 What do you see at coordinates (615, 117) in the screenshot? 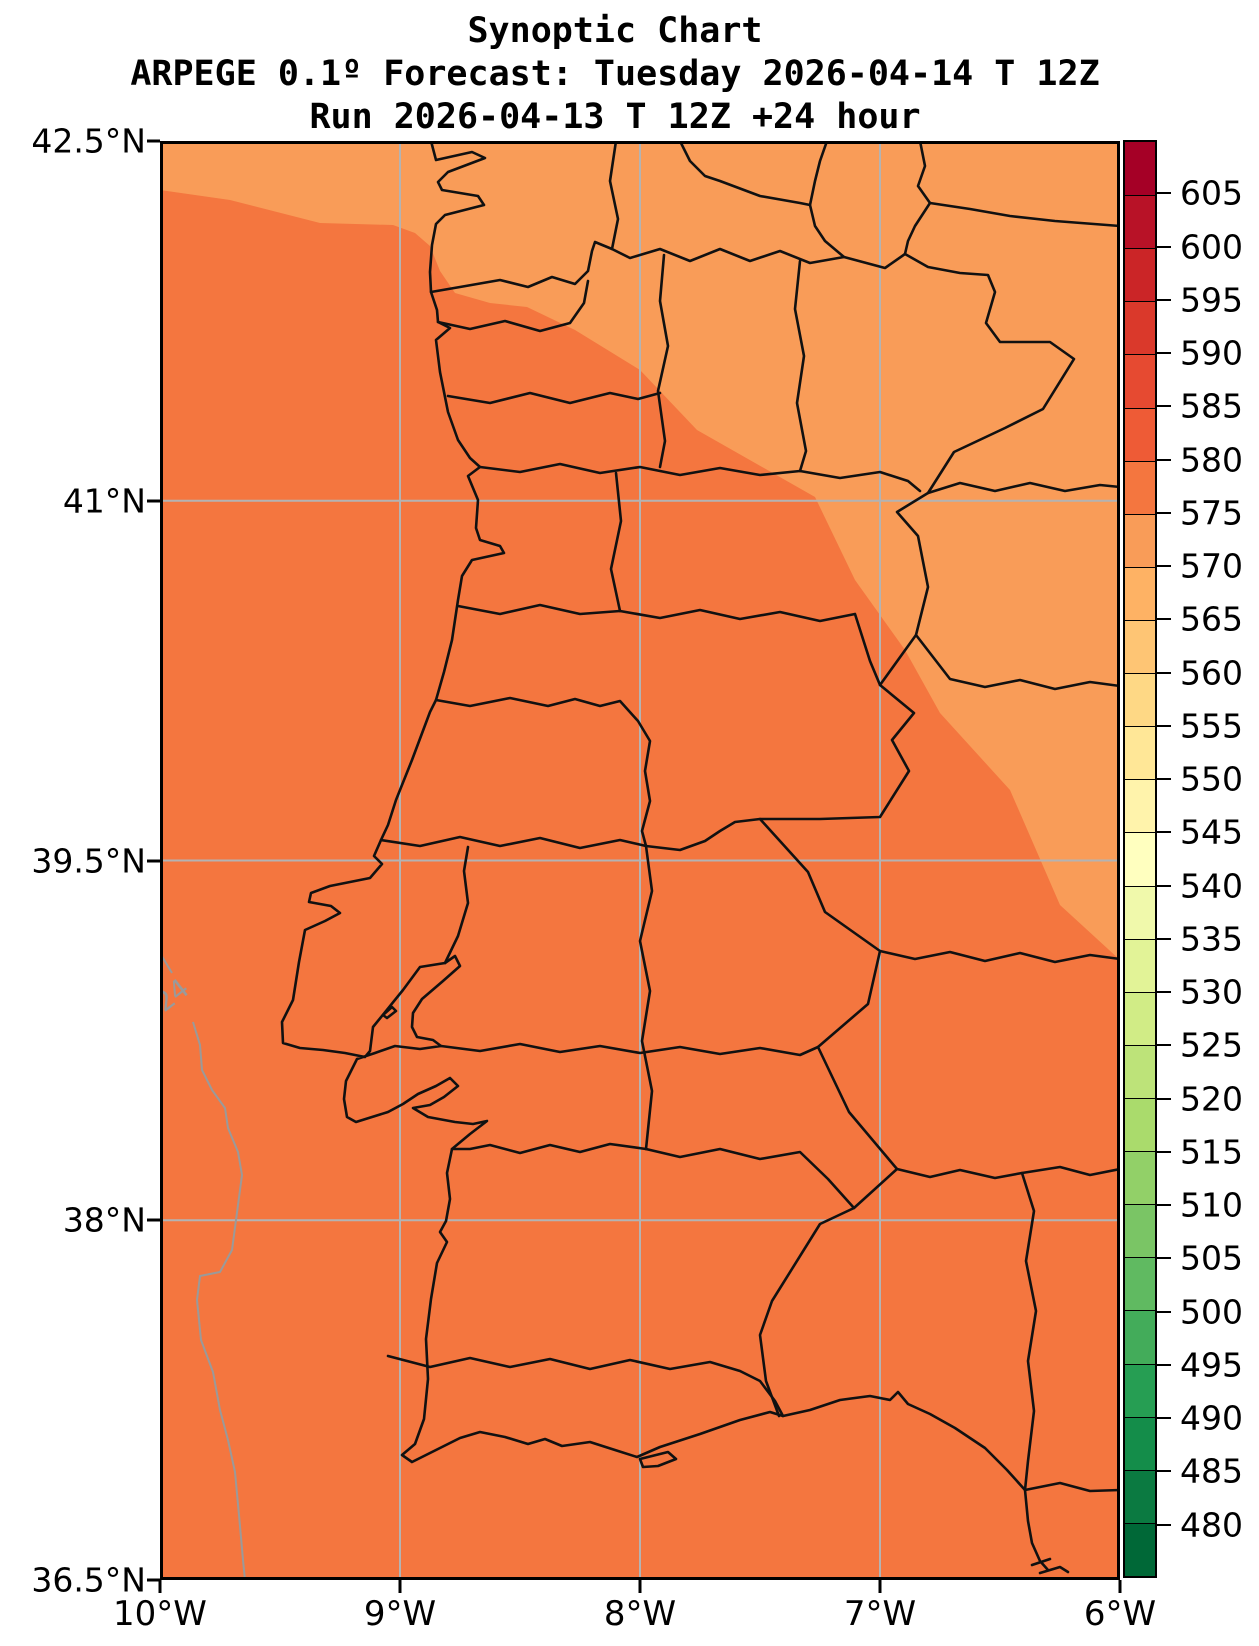
I see `chart-runline: Run 2026-04-13 T 12Z +24 hour` at bounding box center [615, 117].